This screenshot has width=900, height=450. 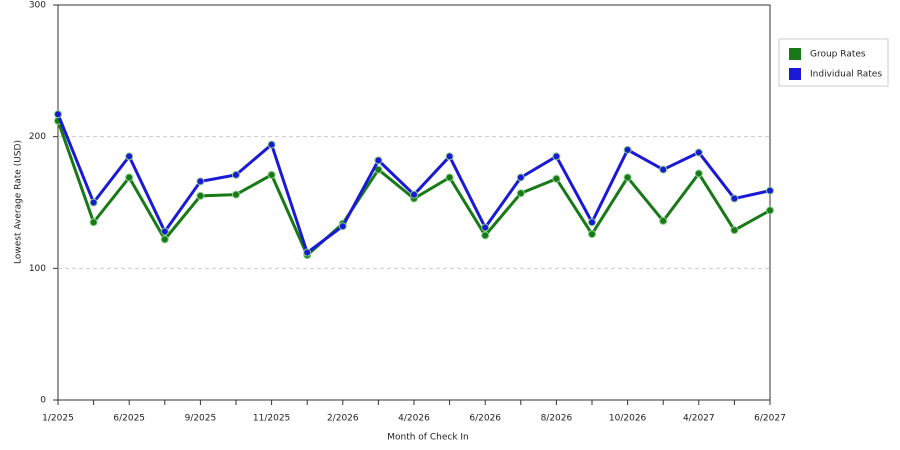 I want to click on x-axis-title: Month of Check In, so click(x=428, y=438).